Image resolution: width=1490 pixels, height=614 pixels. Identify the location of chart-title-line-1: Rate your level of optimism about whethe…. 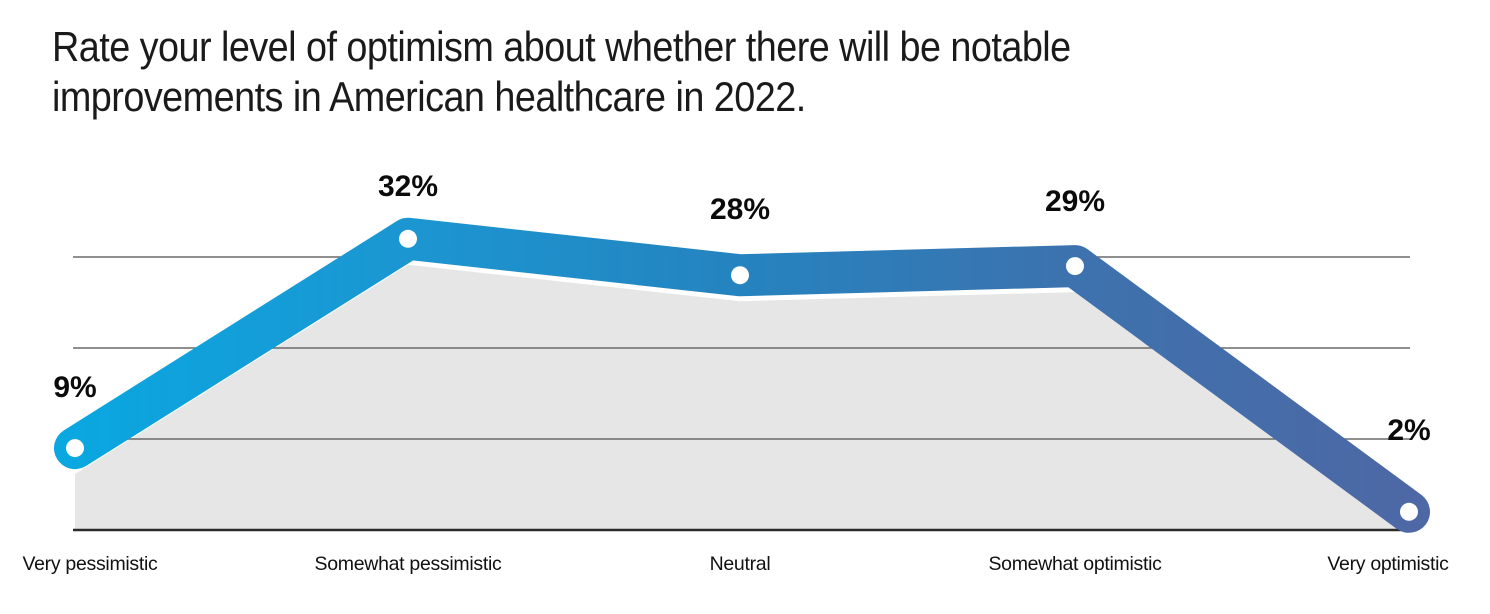
(561, 46).